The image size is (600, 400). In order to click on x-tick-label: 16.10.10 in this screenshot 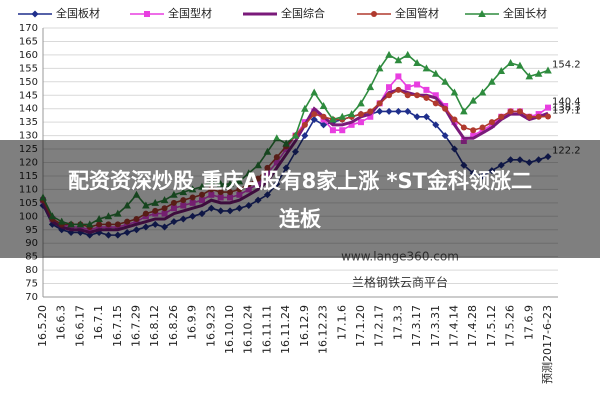, I will do `click(229, 329)`.